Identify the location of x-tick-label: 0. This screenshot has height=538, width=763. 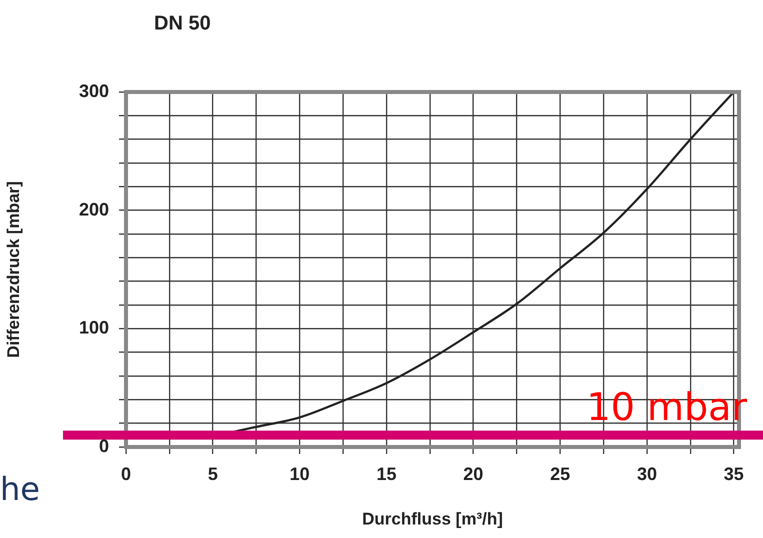
(126, 474).